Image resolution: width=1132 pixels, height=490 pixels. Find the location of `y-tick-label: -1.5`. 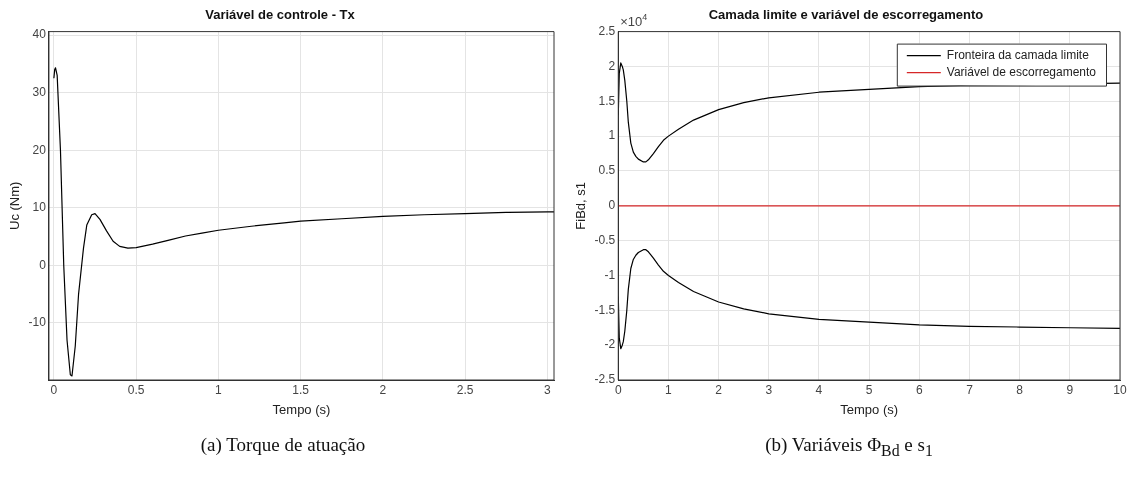

y-tick-label: -1.5 is located at coordinates (605, 309).